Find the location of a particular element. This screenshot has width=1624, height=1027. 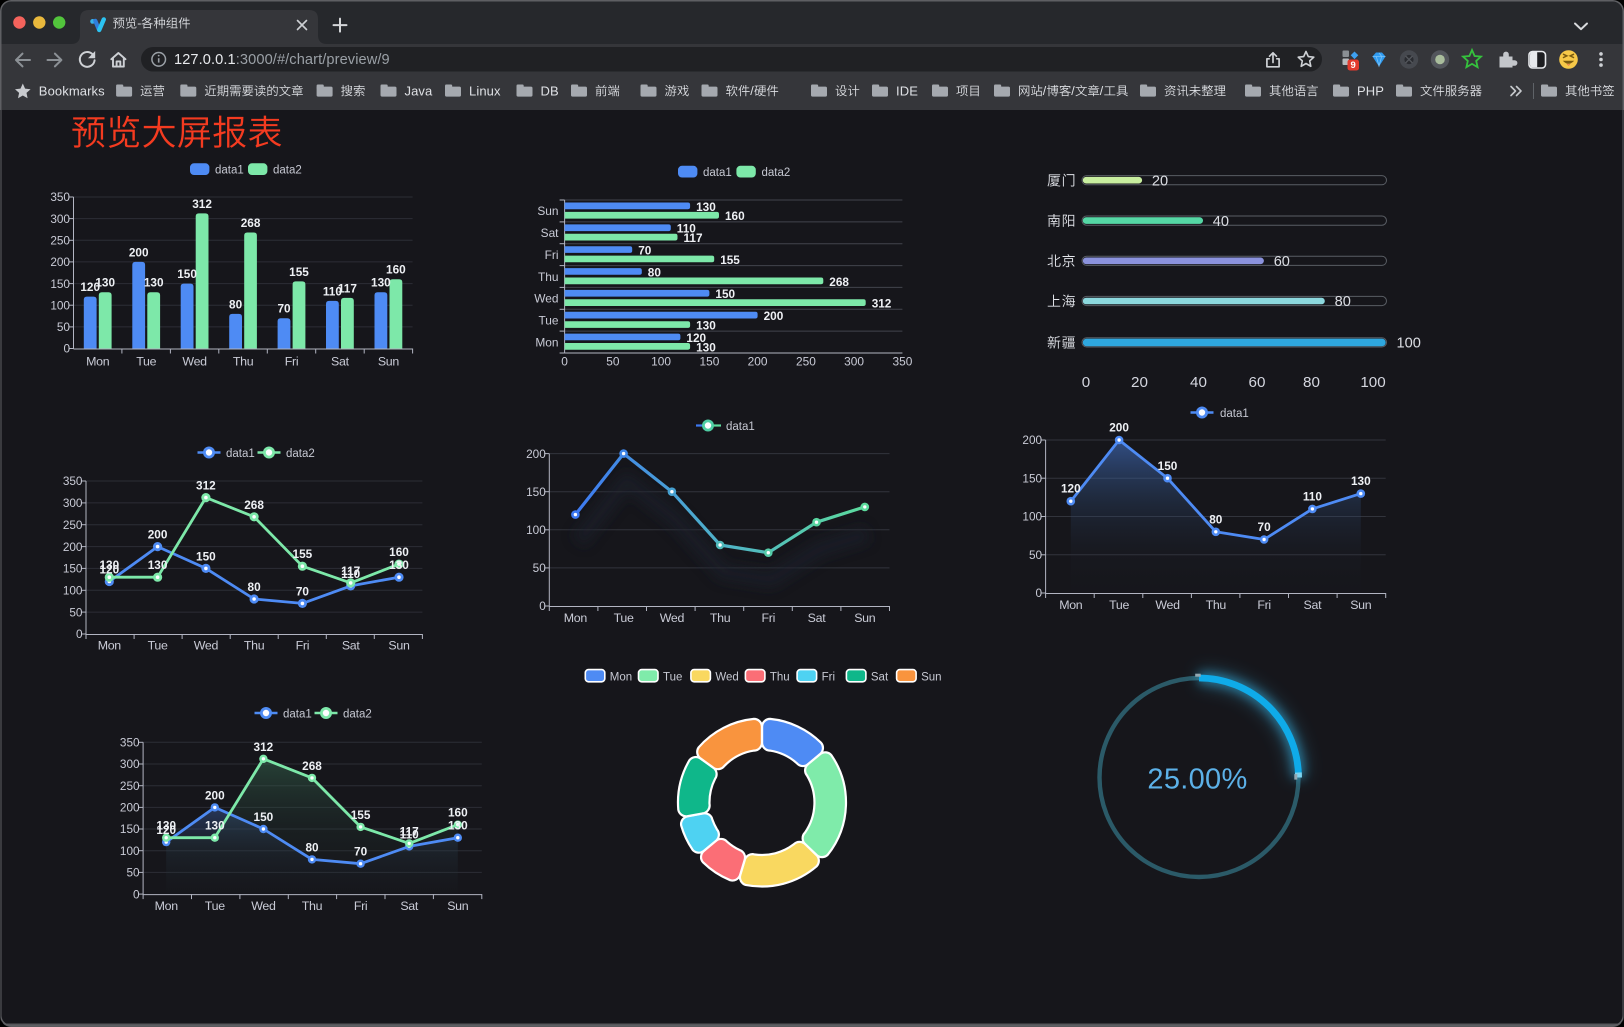

svg-text: 20 is located at coordinates (1139, 382).